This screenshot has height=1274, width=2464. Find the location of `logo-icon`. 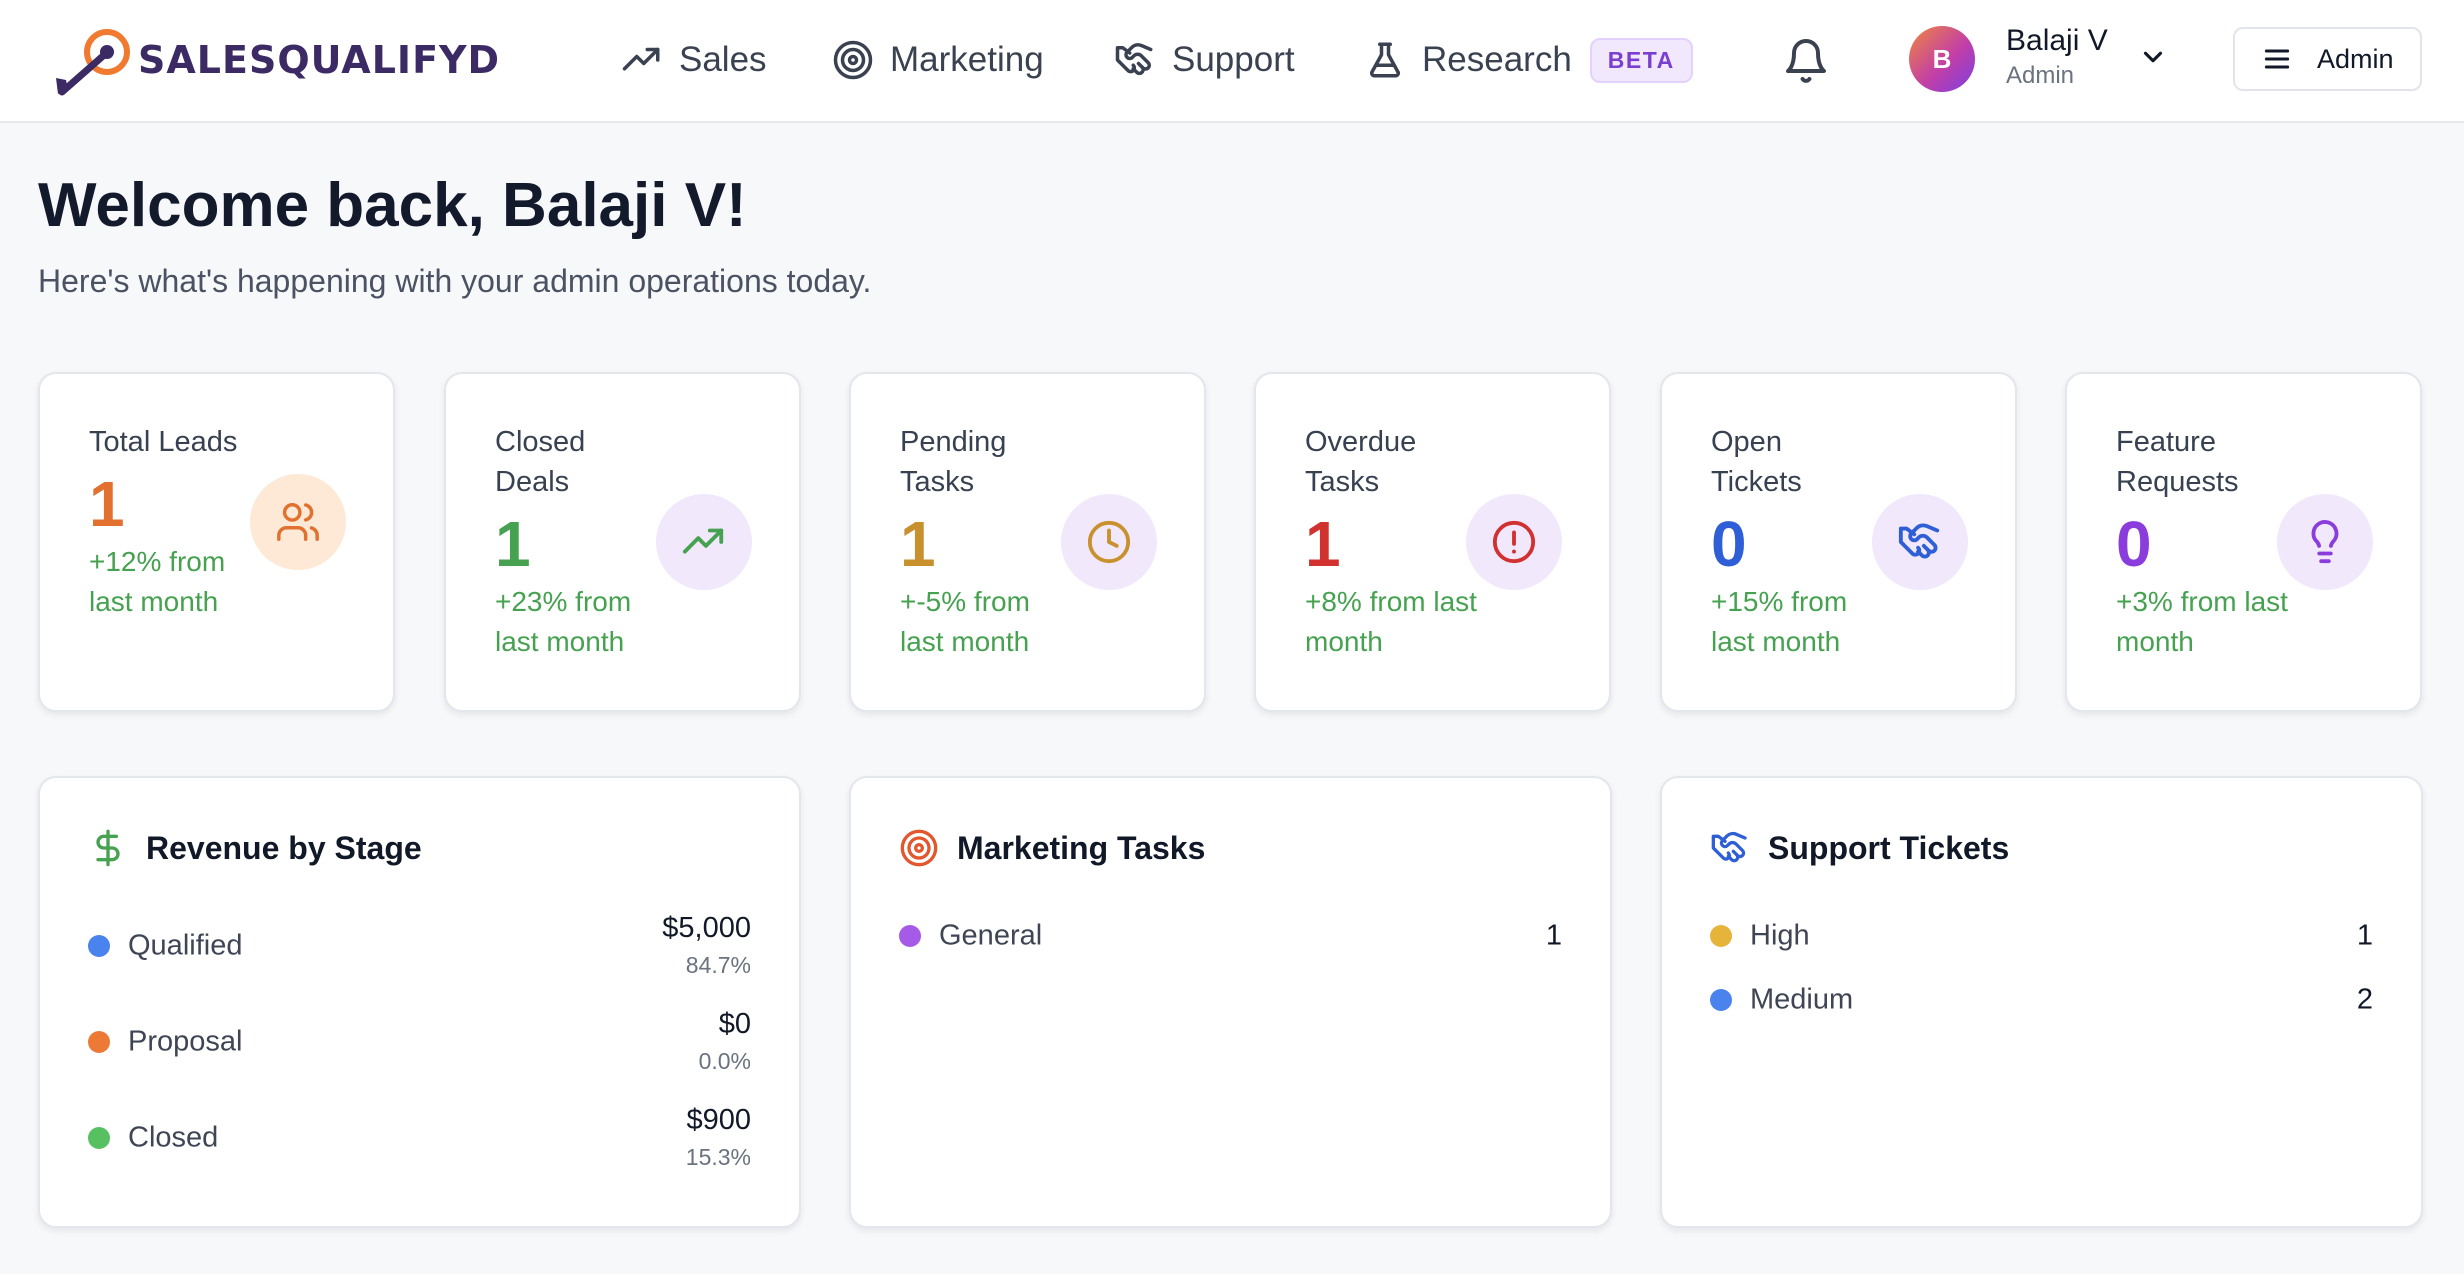

logo-icon is located at coordinates (93, 62).